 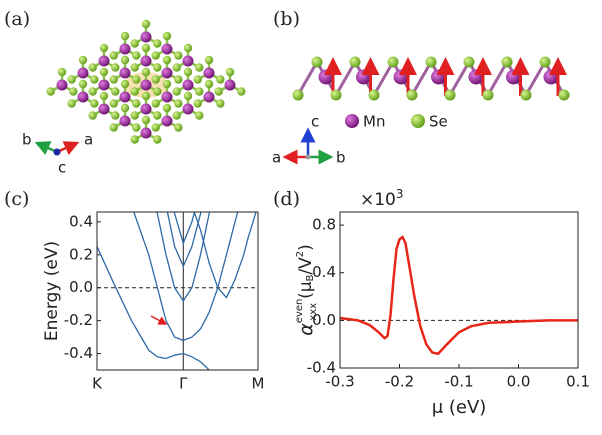 I want to click on y-axis-label-part: 2, so click(x=300, y=254).